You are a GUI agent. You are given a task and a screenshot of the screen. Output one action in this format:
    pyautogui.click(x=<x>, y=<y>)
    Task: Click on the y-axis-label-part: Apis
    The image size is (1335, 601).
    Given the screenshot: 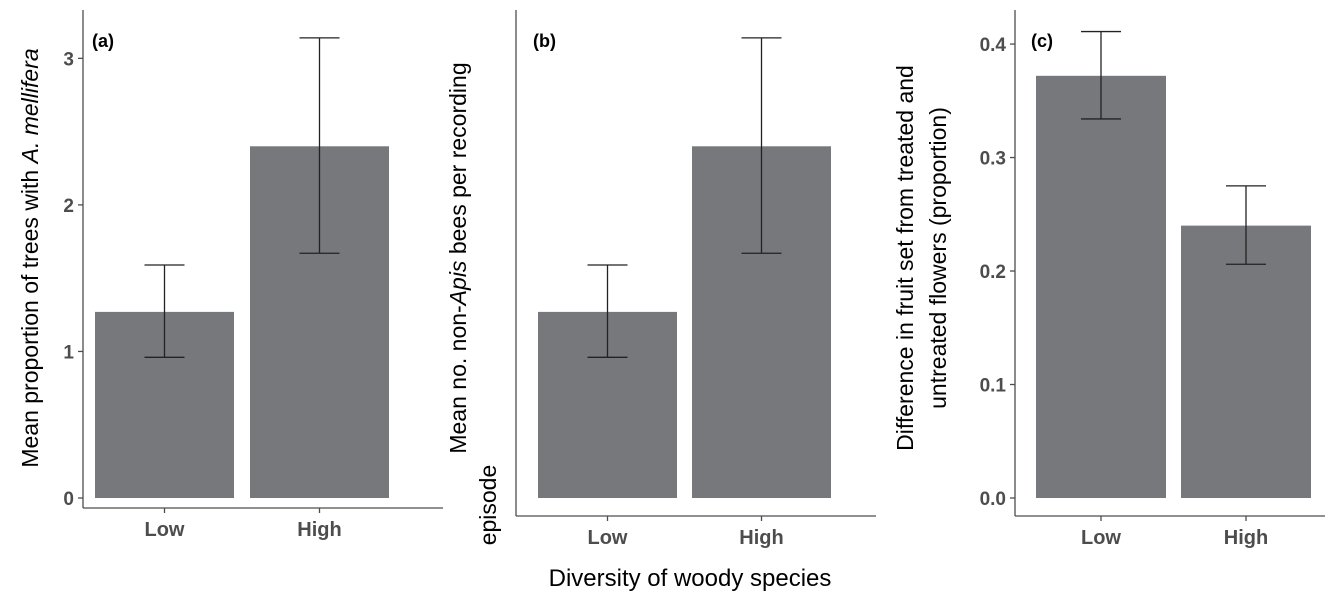 What is the action you would take?
    pyautogui.click(x=458, y=283)
    